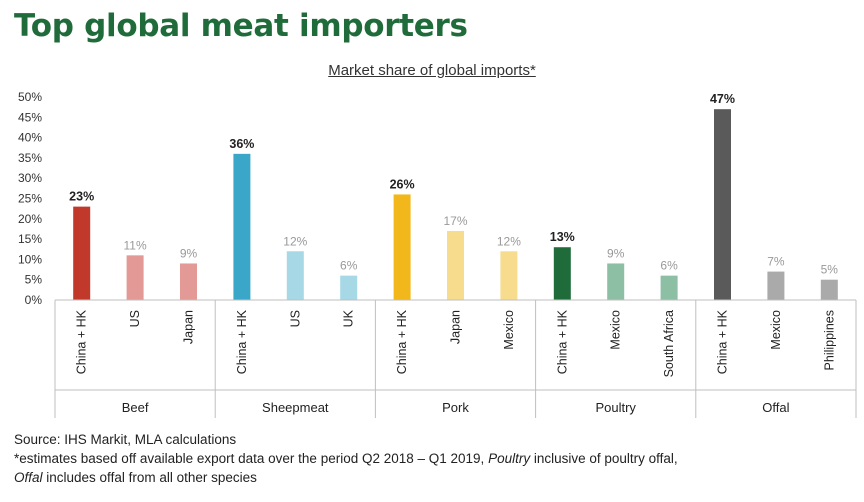 This screenshot has width=864, height=502. What do you see at coordinates (241, 144) in the screenshot?
I see `data-label: 36%` at bounding box center [241, 144].